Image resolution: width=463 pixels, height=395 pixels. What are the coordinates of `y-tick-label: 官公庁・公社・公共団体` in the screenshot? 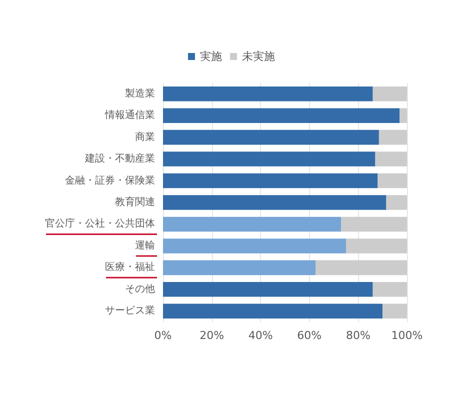 It's located at (100, 224).